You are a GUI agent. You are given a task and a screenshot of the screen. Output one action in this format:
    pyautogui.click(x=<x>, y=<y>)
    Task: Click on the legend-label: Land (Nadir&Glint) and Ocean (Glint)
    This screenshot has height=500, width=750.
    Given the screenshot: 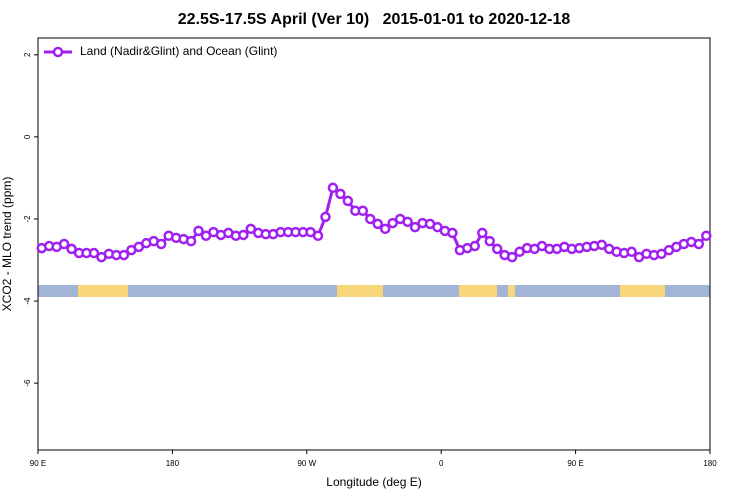 What is the action you would take?
    pyautogui.click(x=178, y=51)
    